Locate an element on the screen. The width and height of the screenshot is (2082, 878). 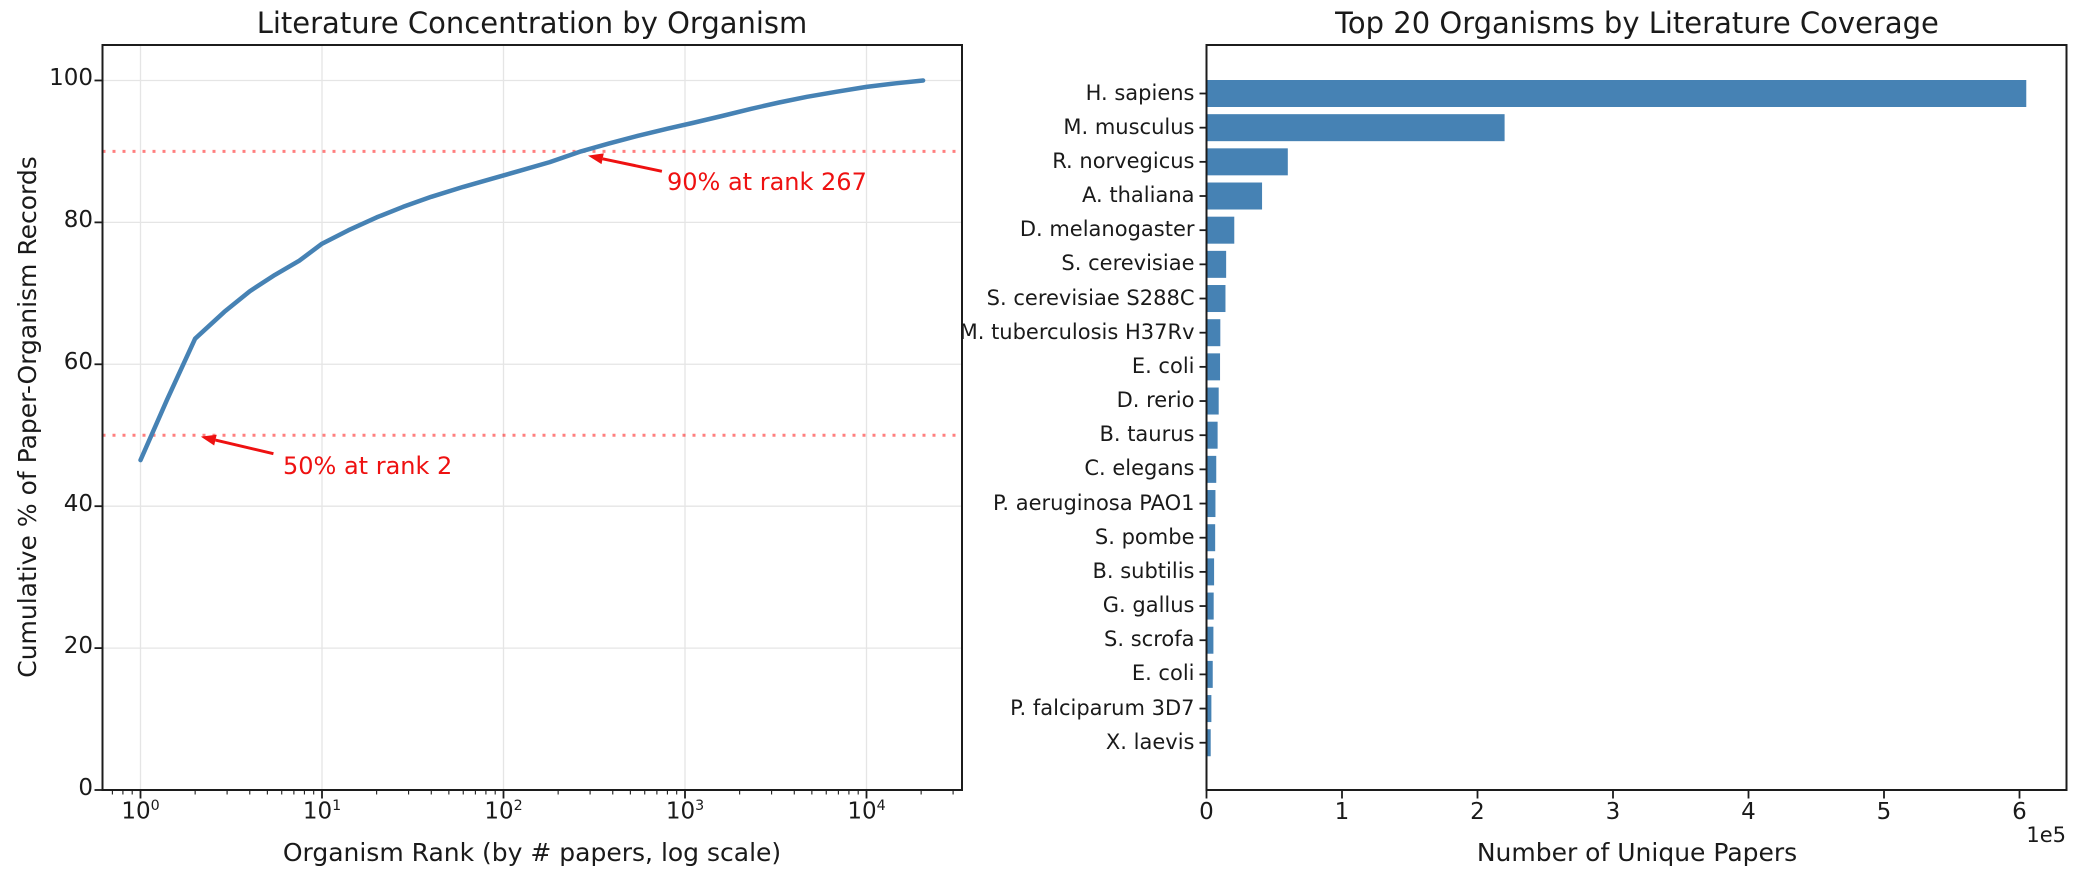
bar-b-taurus is located at coordinates (1212, 435).